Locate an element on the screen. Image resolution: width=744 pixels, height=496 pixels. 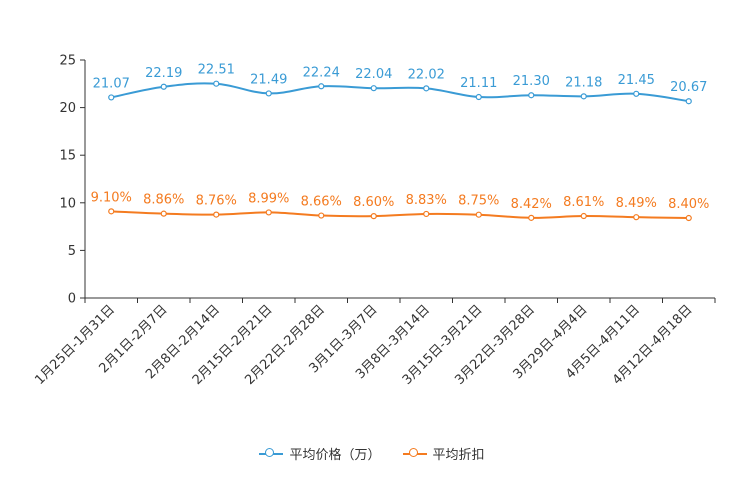
y-tick-label: 5 is located at coordinates (72, 251).